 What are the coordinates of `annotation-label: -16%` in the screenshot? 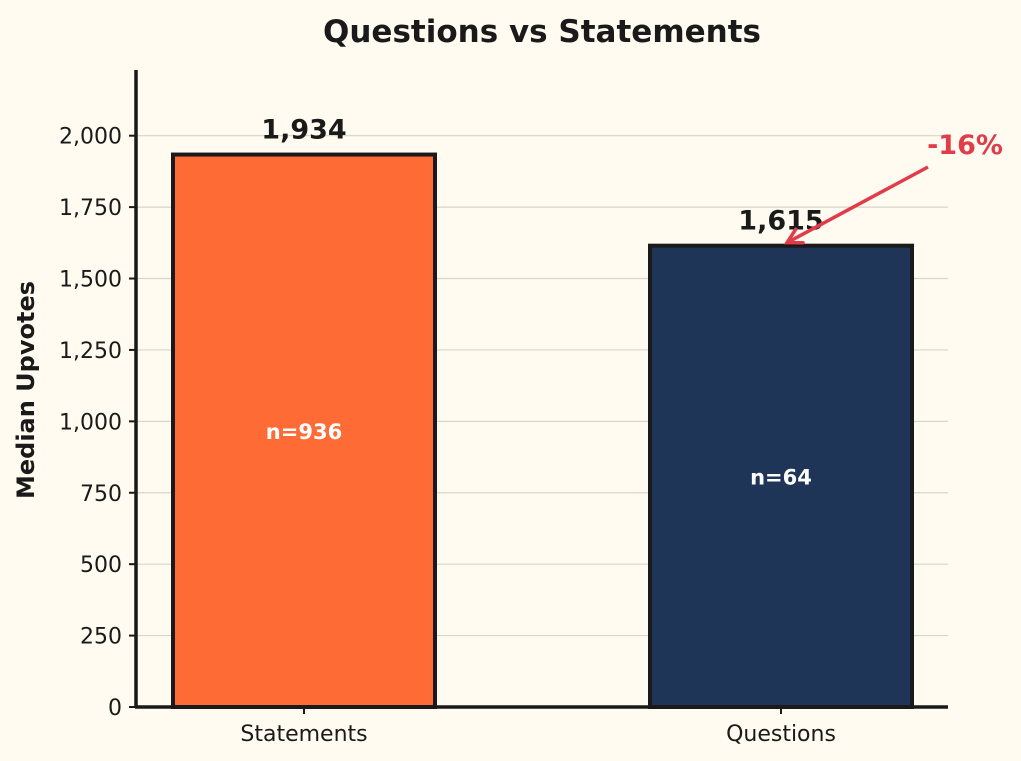 It's located at (965, 145).